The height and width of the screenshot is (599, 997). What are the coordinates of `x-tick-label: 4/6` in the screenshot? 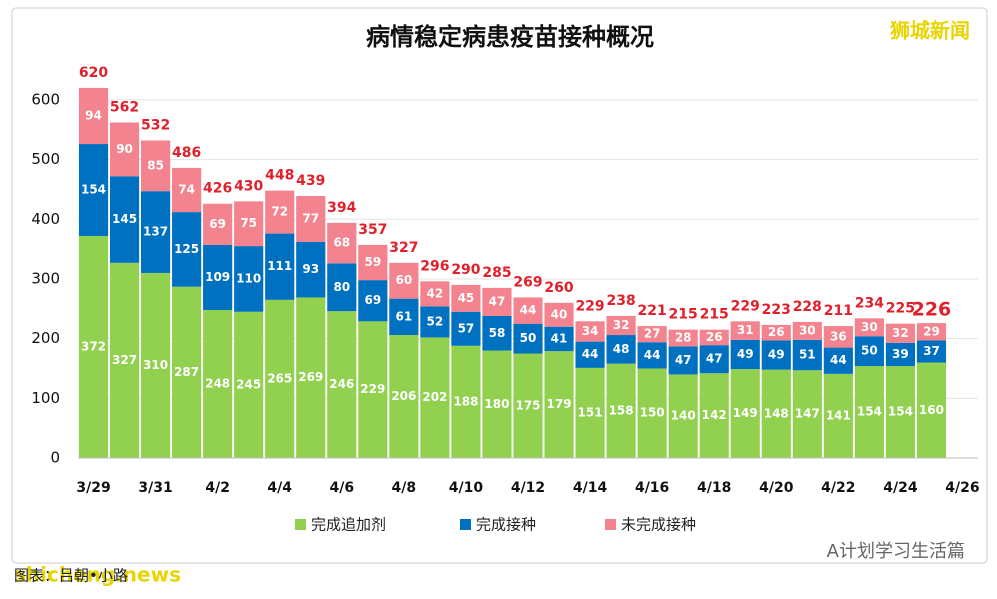 It's located at (341, 488).